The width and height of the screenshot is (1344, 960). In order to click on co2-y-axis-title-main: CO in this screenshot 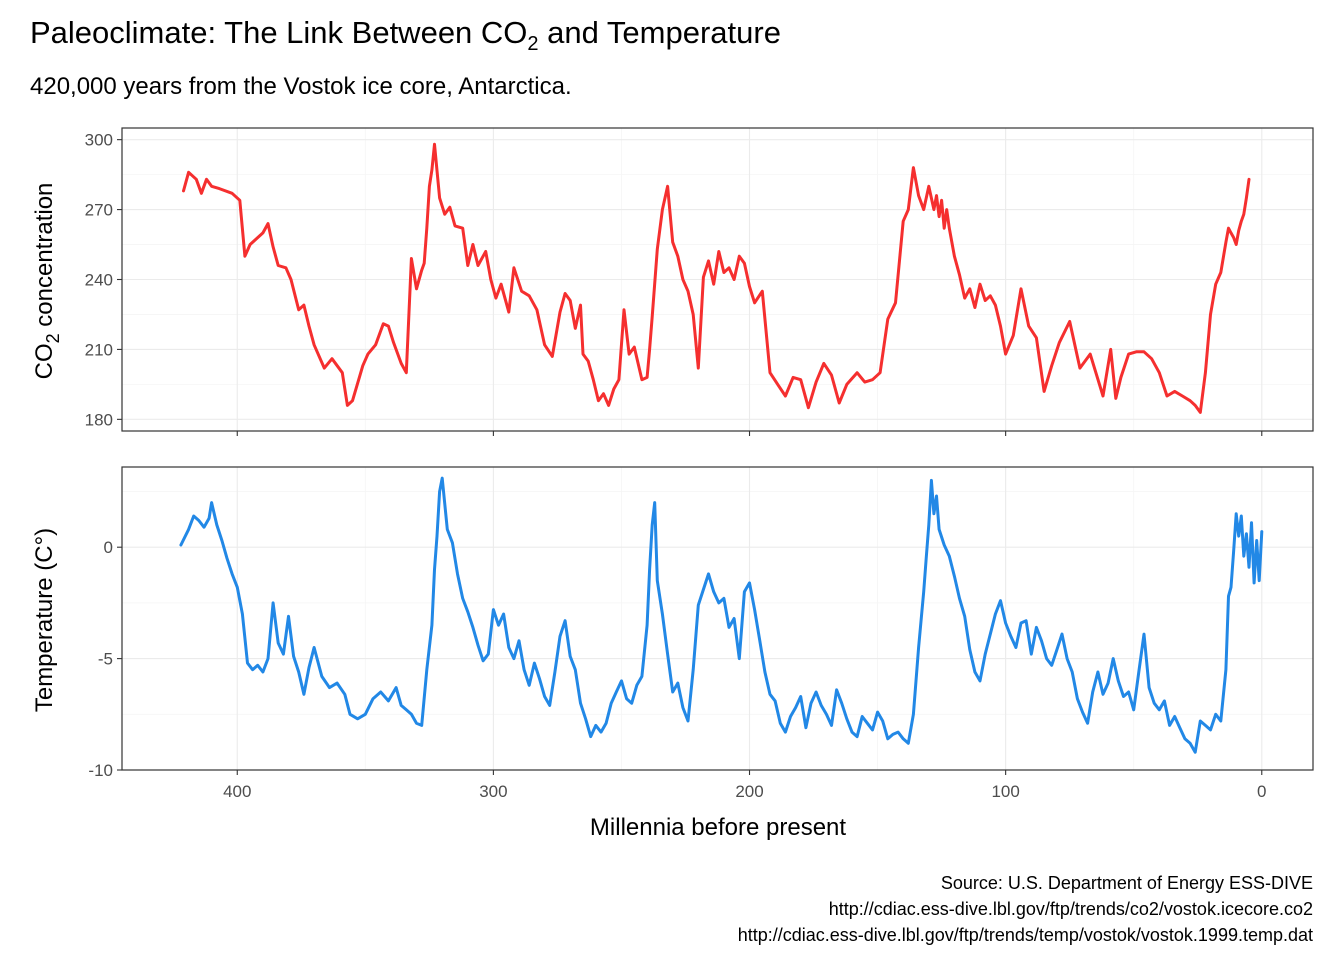, I will do `click(44, 361)`.